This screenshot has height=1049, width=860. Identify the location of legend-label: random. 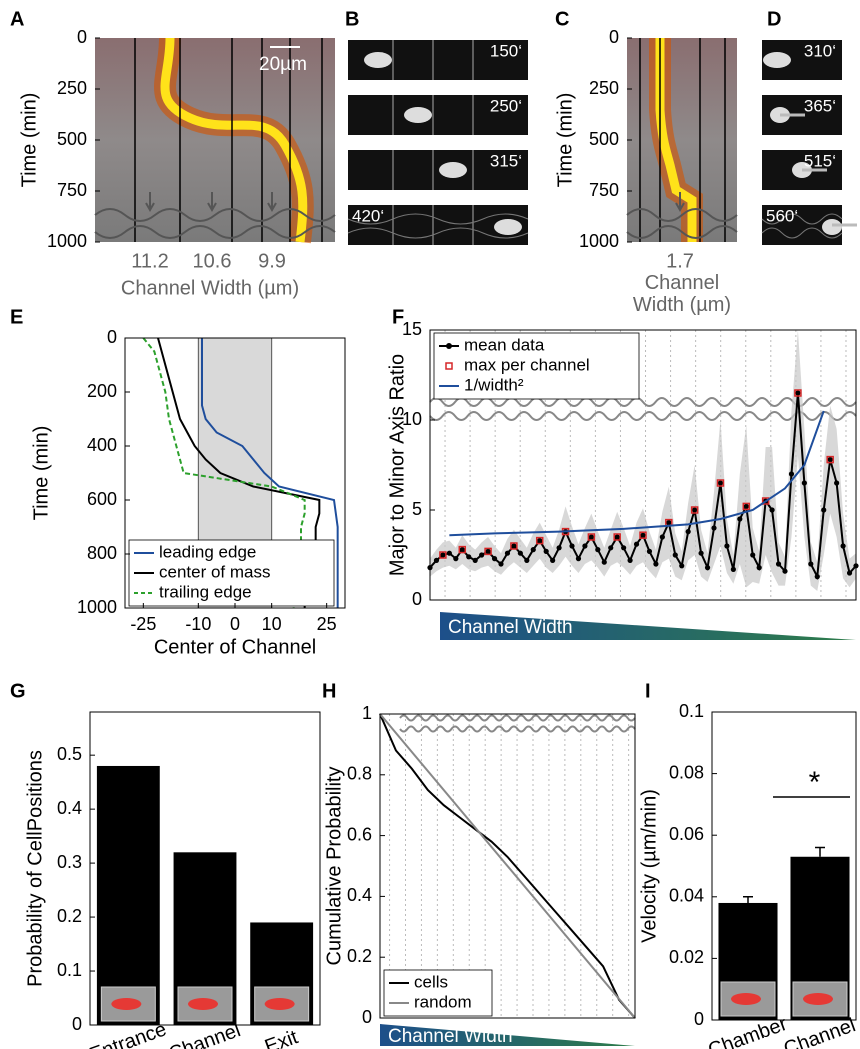
(443, 1001).